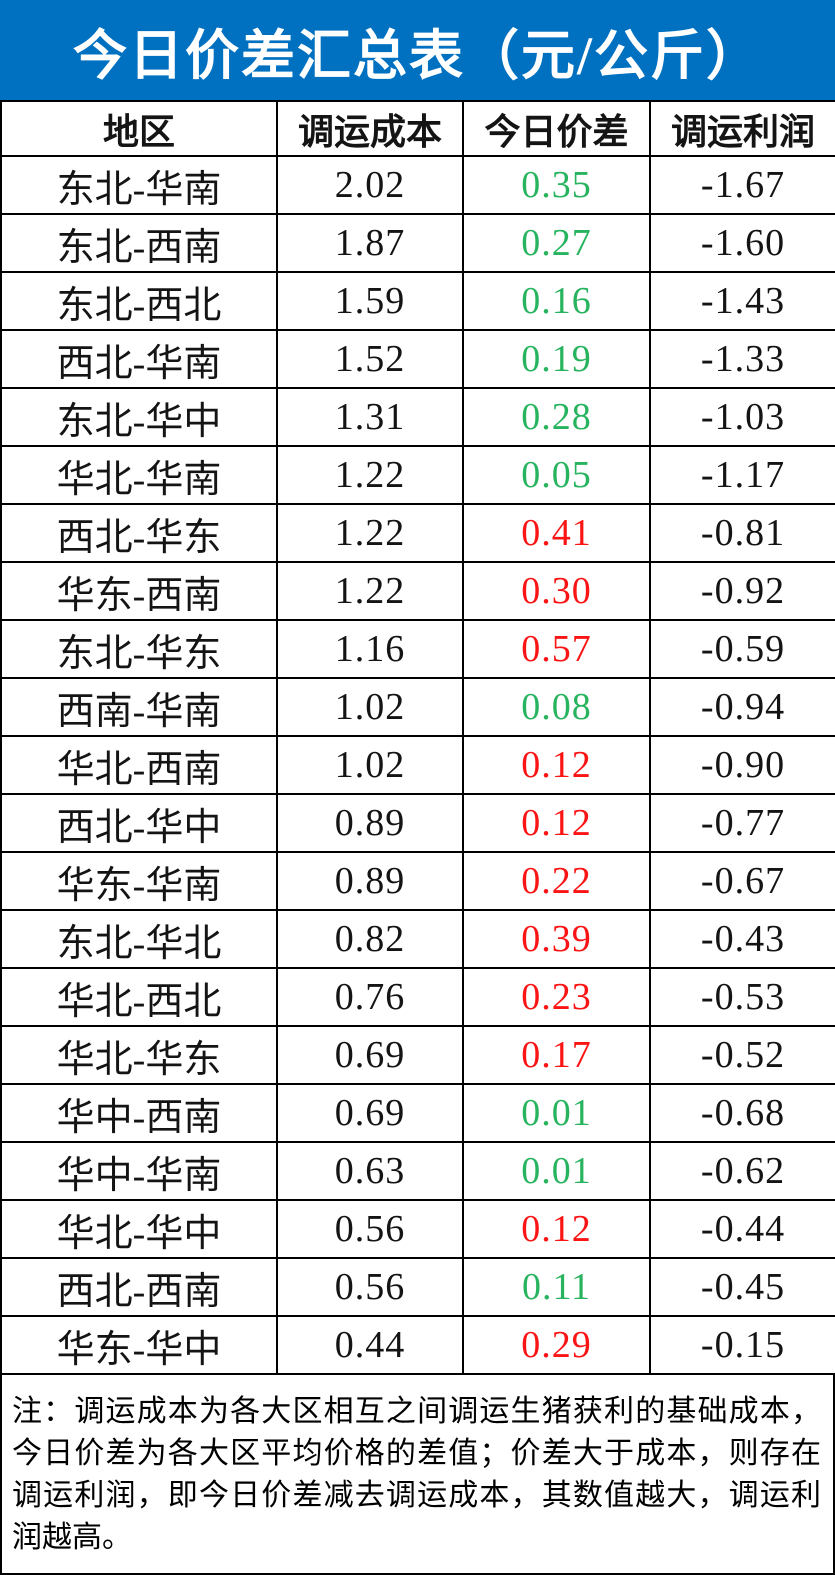 The height and width of the screenshot is (1575, 835). What do you see at coordinates (742, 881) in the screenshot?
I see `profit-cell: -0.67` at bounding box center [742, 881].